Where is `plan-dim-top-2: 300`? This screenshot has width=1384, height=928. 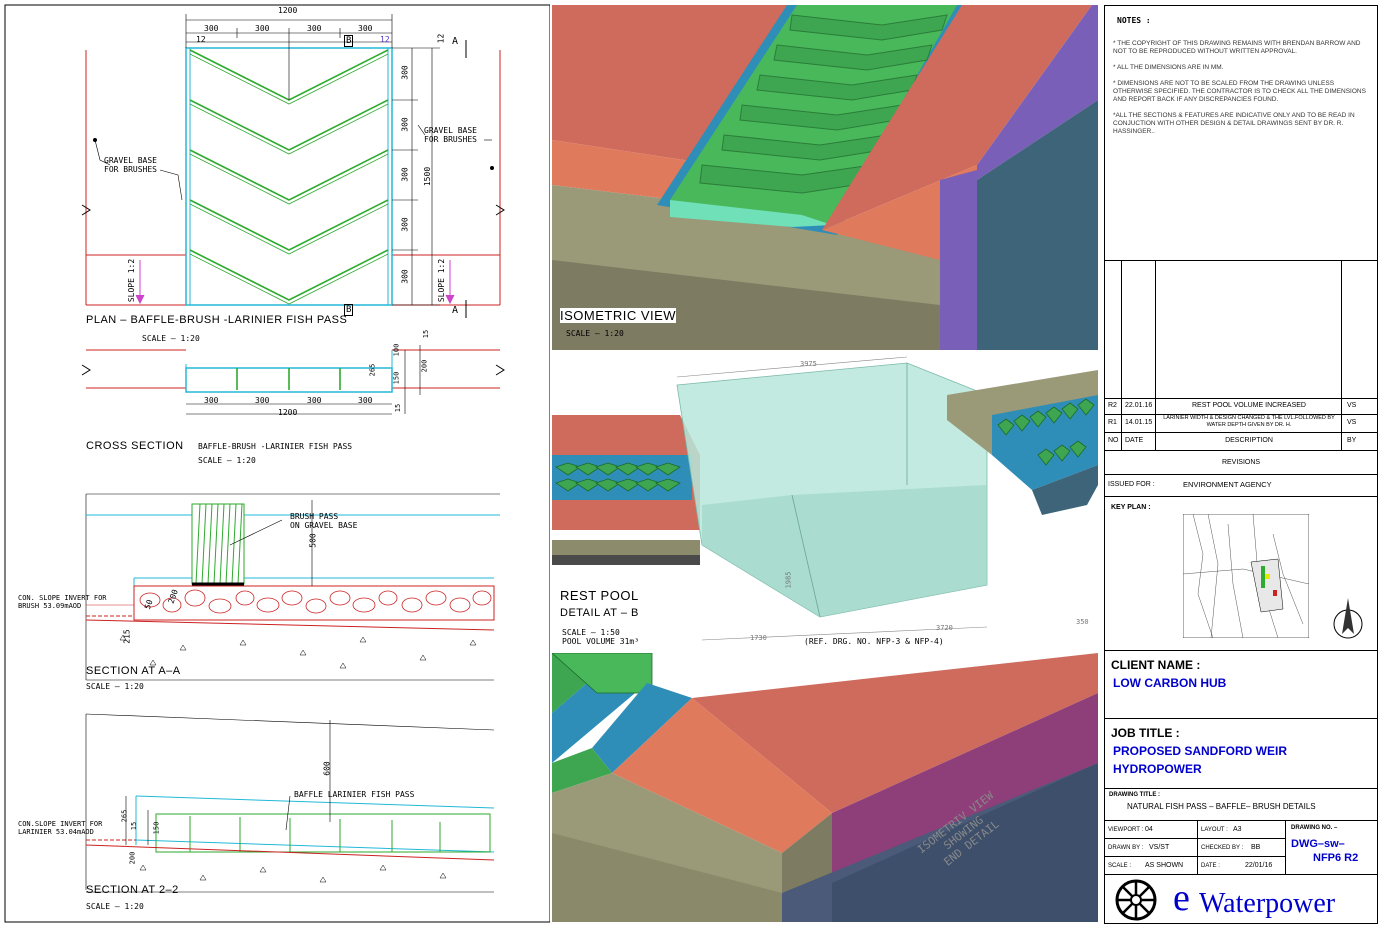
plan-dim-top-2: 300 is located at coordinates (262, 28).